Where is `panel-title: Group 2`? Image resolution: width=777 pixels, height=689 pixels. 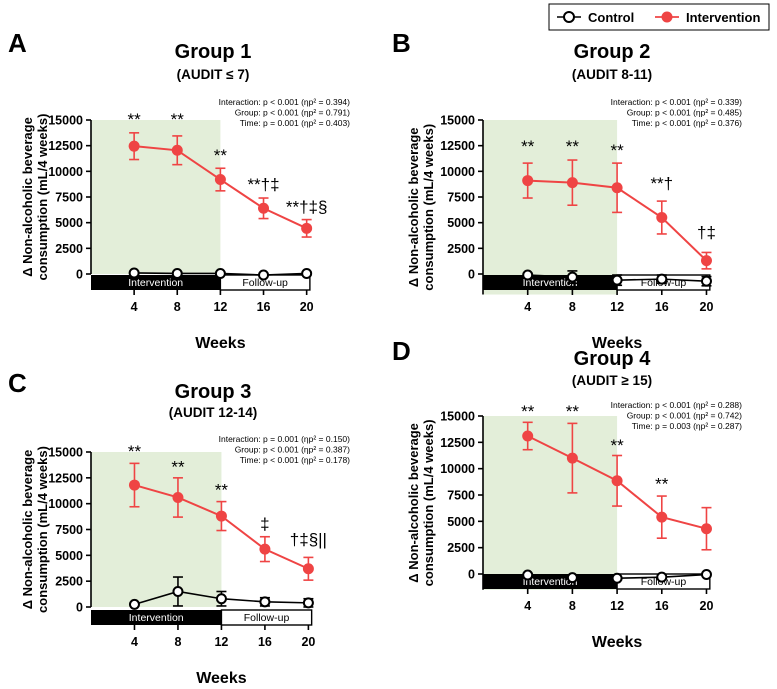
panel-title: Group 2 is located at coordinates (612, 52).